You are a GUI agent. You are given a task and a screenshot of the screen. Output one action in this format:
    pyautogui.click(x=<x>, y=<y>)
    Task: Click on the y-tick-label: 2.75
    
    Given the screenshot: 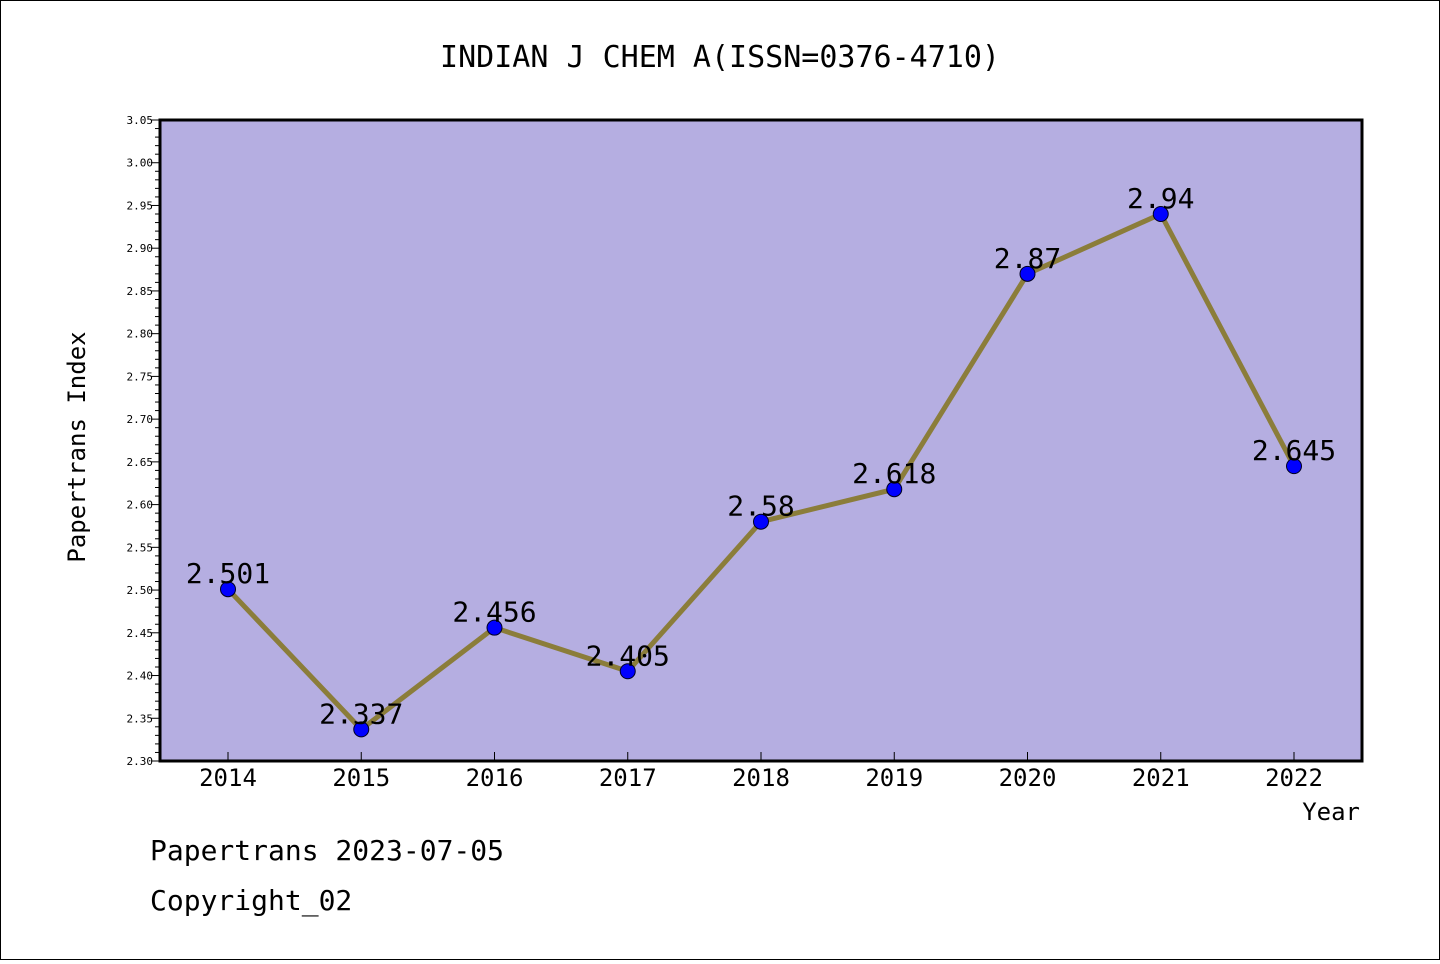 What is the action you would take?
    pyautogui.click(x=140, y=376)
    